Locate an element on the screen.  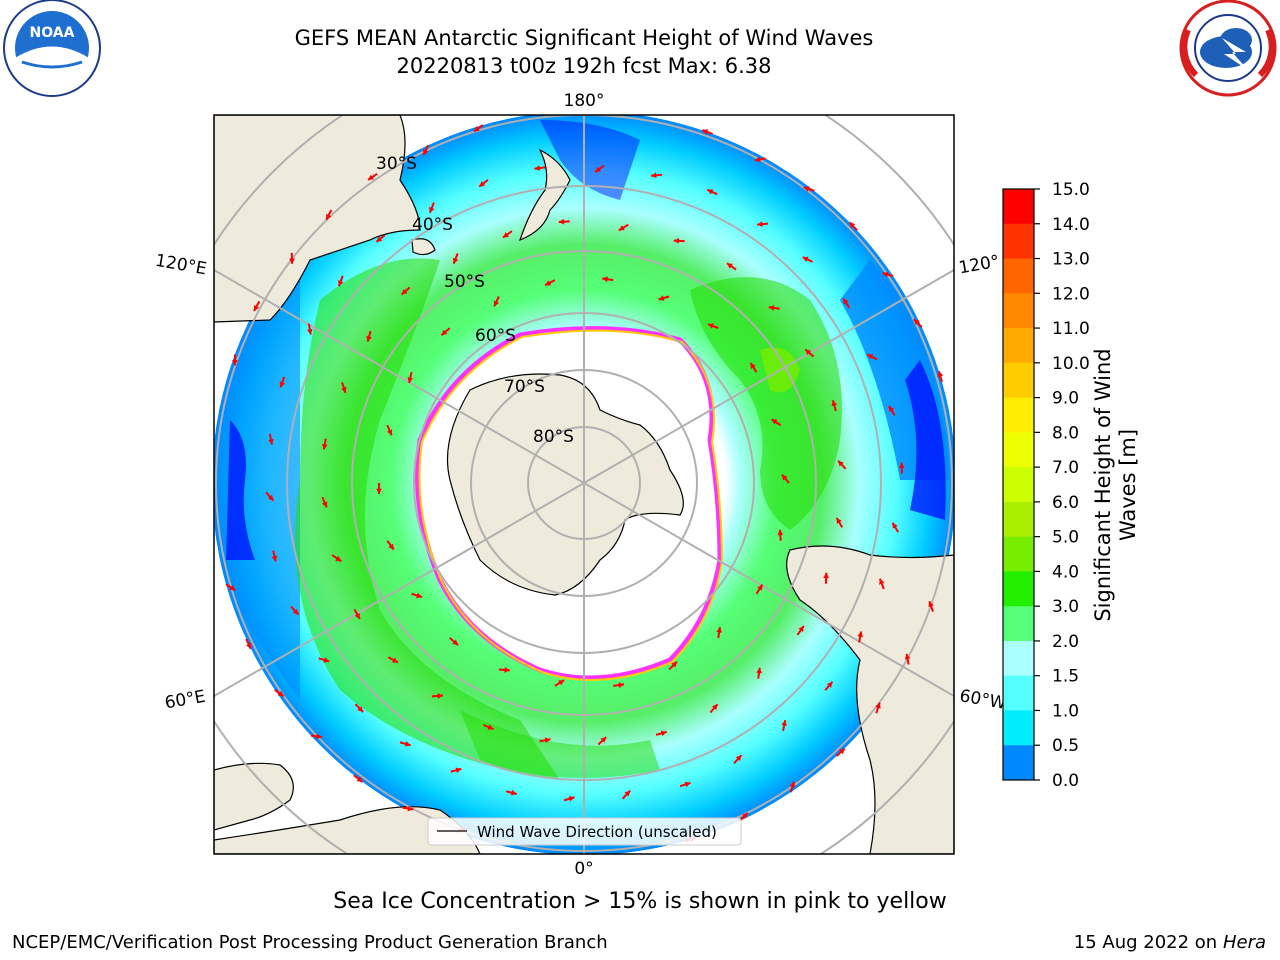
colorbar-tick-label: 1.5 is located at coordinates (1065, 677).